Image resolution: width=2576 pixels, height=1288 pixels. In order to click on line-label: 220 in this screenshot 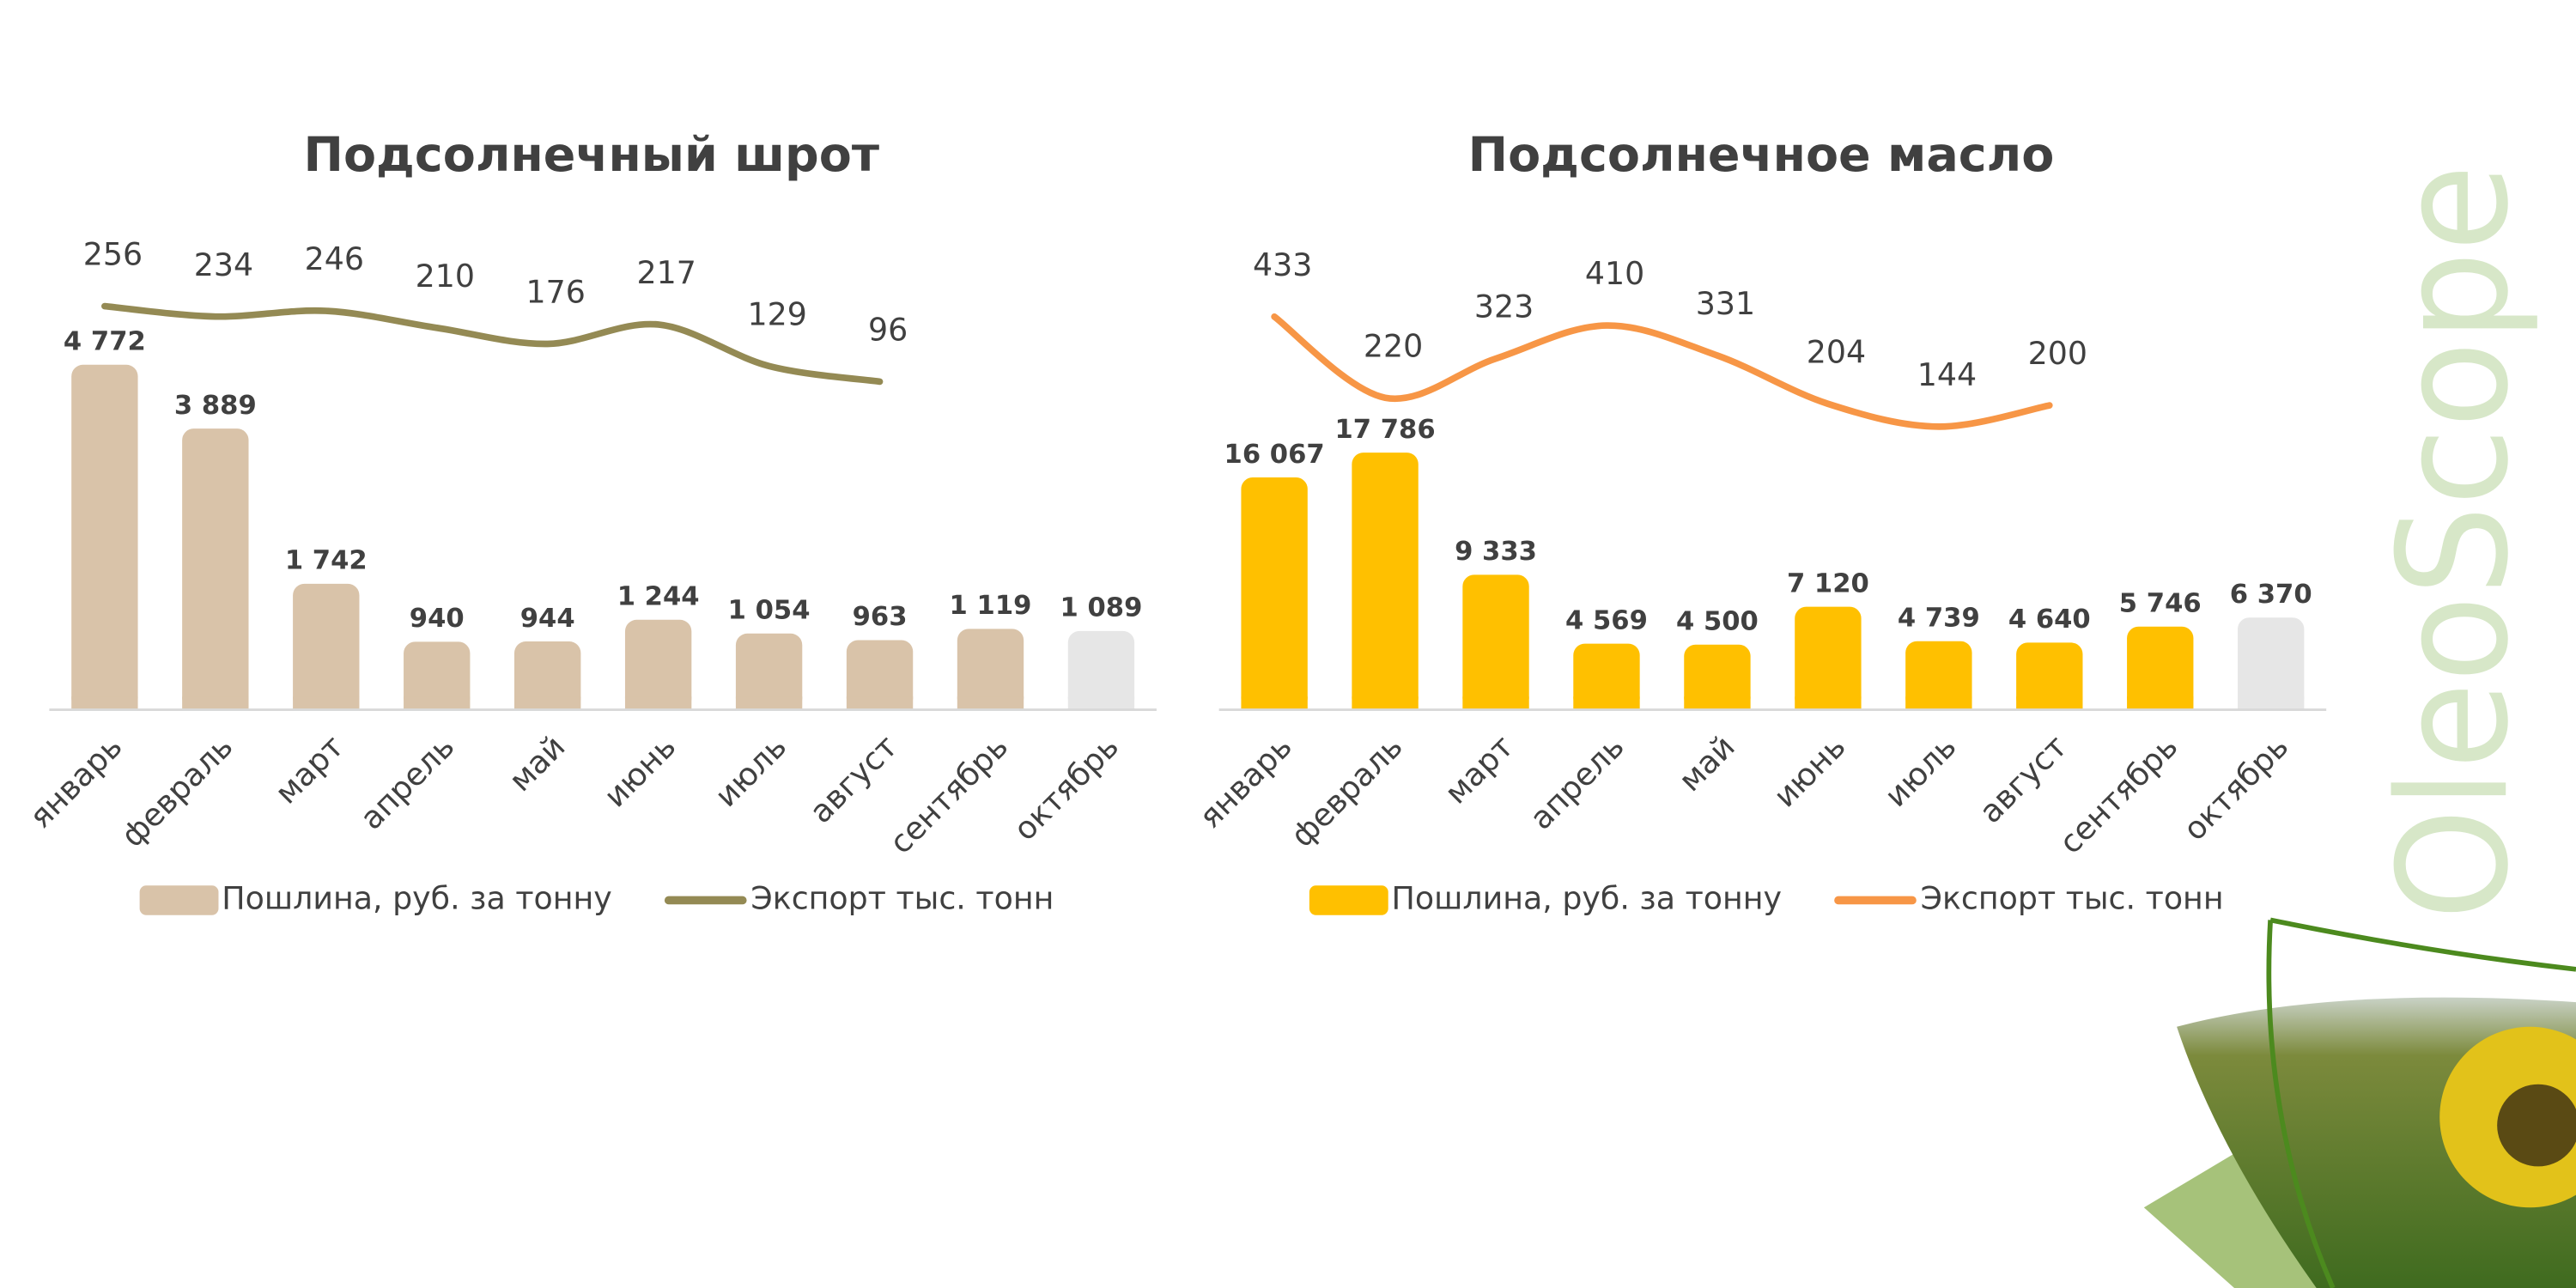, I will do `click(1393, 345)`.